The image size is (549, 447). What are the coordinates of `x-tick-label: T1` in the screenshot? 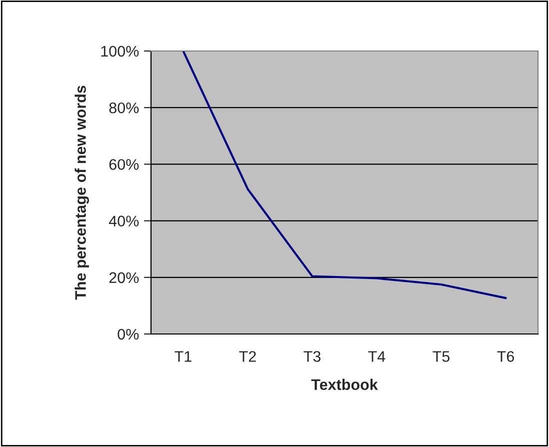 It's located at (183, 356).